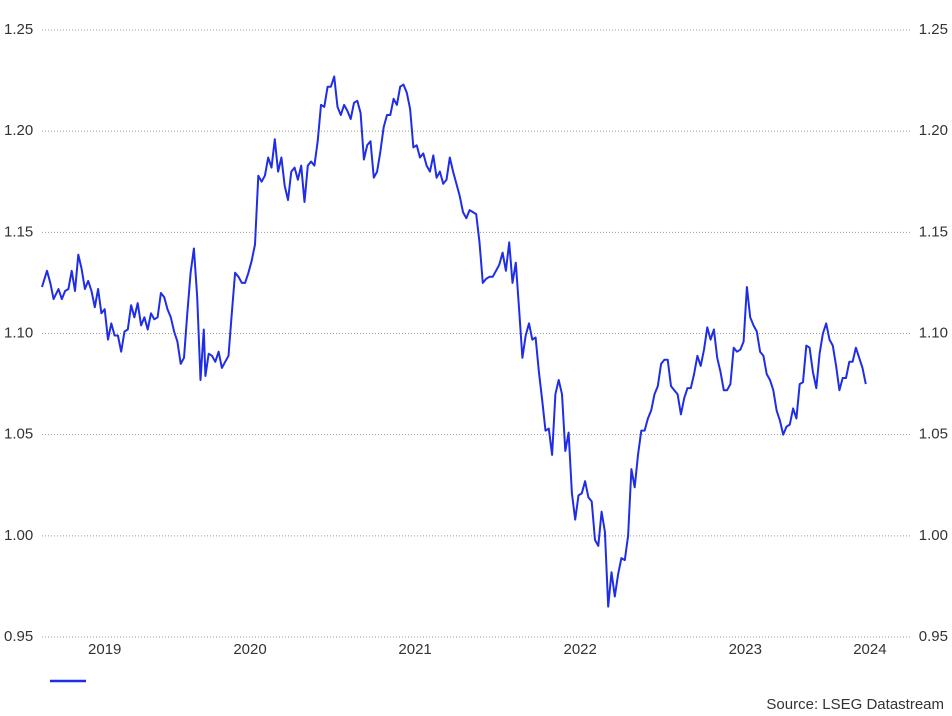  What do you see at coordinates (18, 29) in the screenshot?
I see `y-tick-label: 1.25` at bounding box center [18, 29].